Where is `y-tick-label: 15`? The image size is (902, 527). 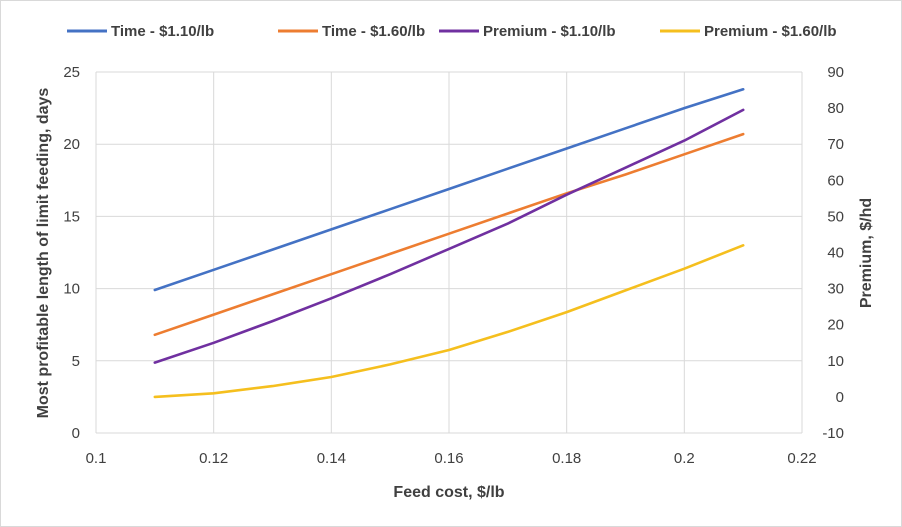
y-tick-label: 15 is located at coordinates (71, 216).